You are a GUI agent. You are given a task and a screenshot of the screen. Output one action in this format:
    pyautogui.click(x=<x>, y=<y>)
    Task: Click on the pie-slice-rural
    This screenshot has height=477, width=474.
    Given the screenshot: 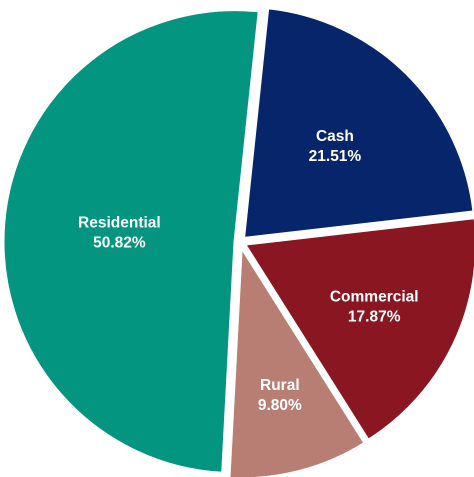 What is the action you would take?
    pyautogui.click(x=297, y=359)
    